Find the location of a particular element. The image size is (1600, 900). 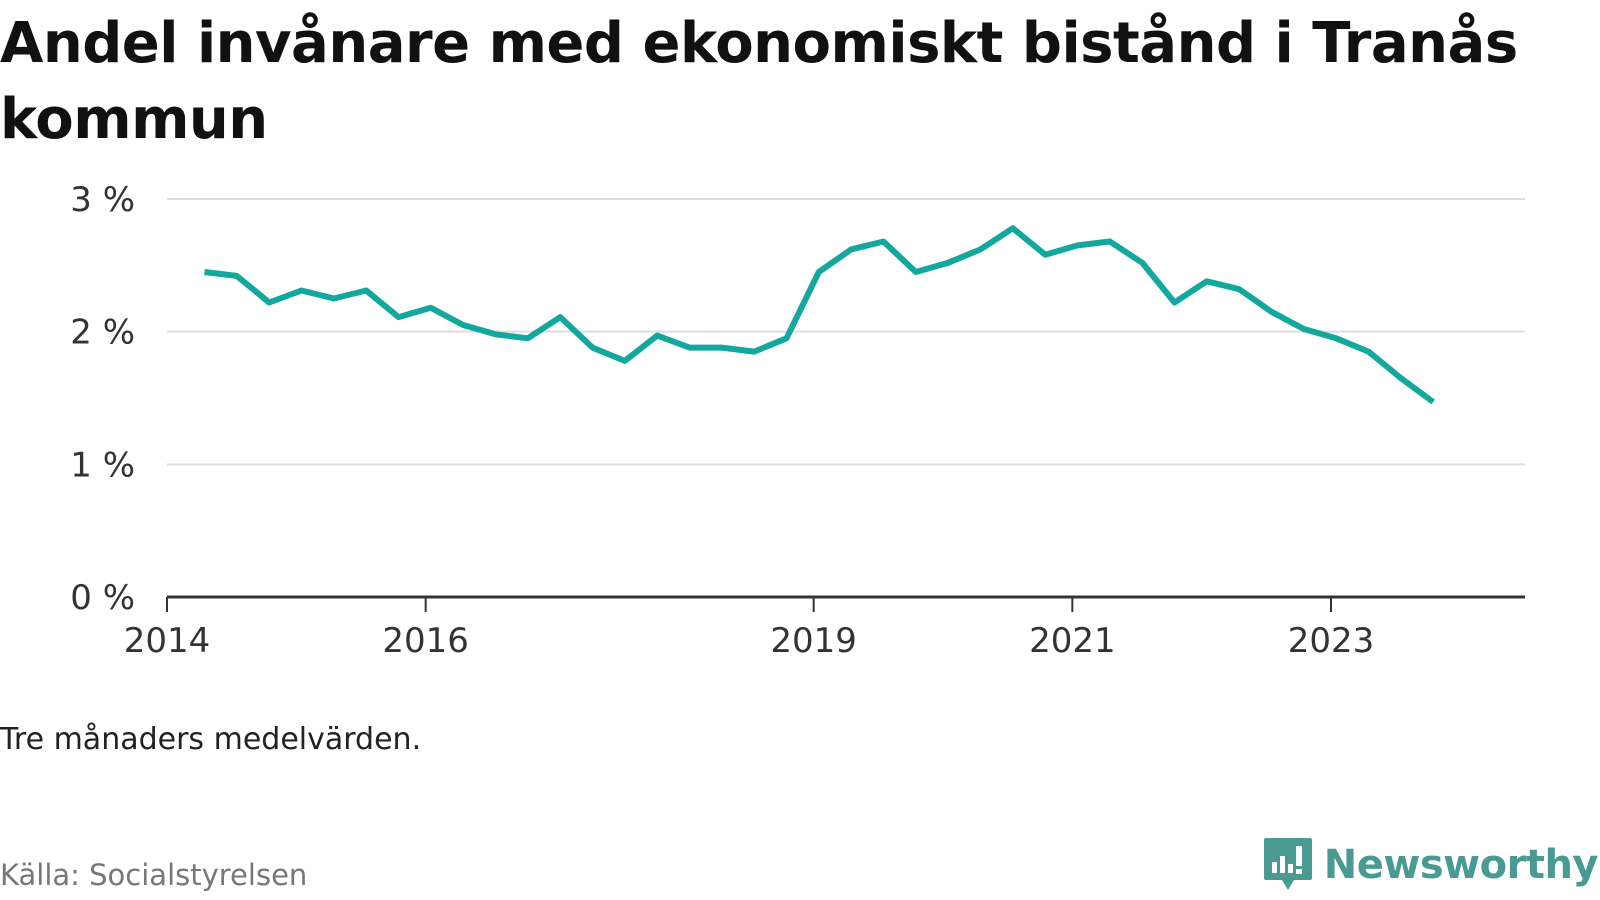

y-tick-label: 3 % is located at coordinates (102, 200).